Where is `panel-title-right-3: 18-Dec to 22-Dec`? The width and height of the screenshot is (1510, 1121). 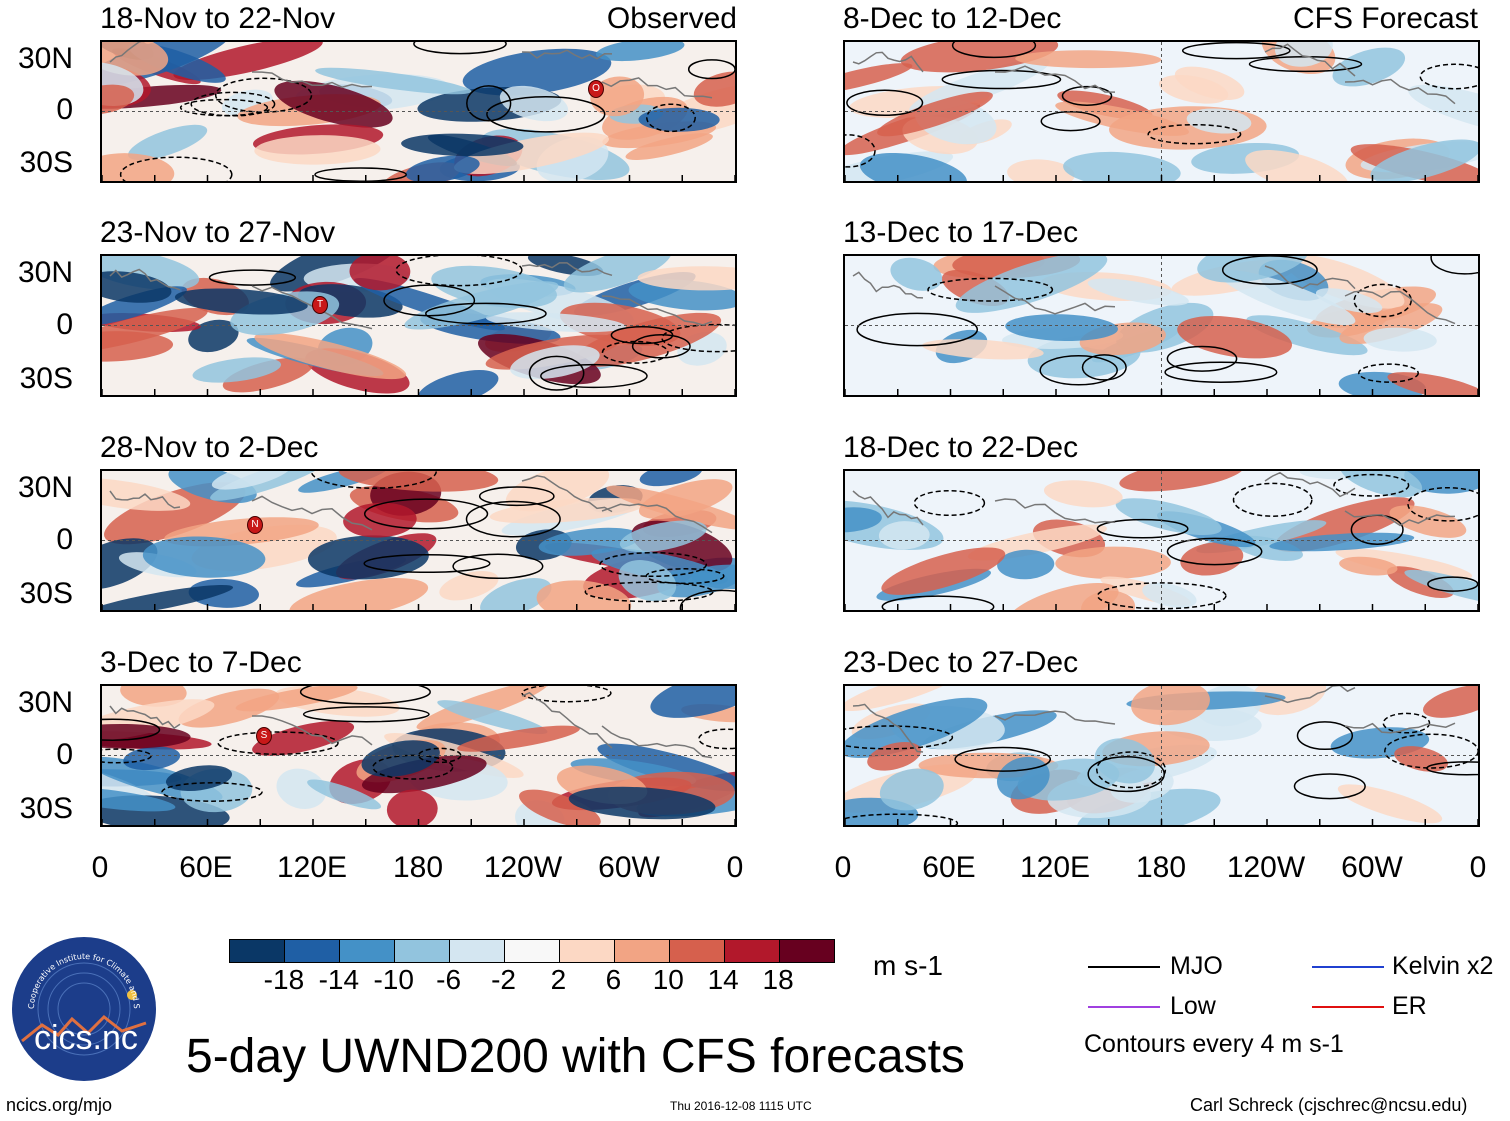
panel-title-right-3: 18-Dec to 22-Dec is located at coordinates (961, 447).